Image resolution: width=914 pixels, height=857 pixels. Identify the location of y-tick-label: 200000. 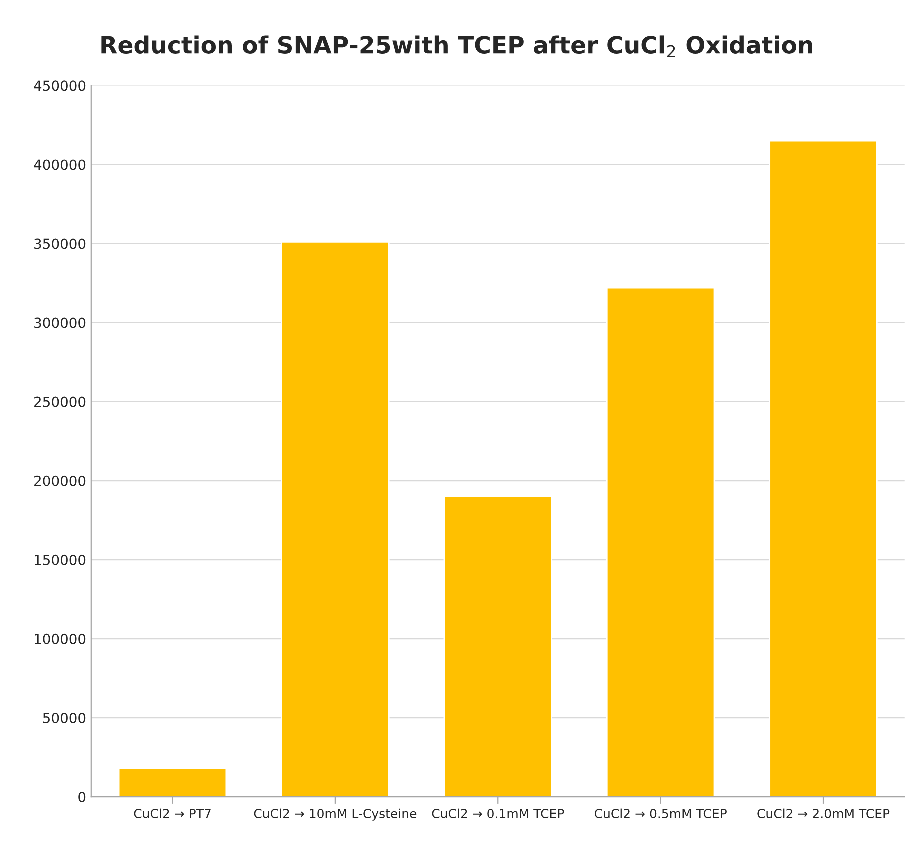
(60, 481).